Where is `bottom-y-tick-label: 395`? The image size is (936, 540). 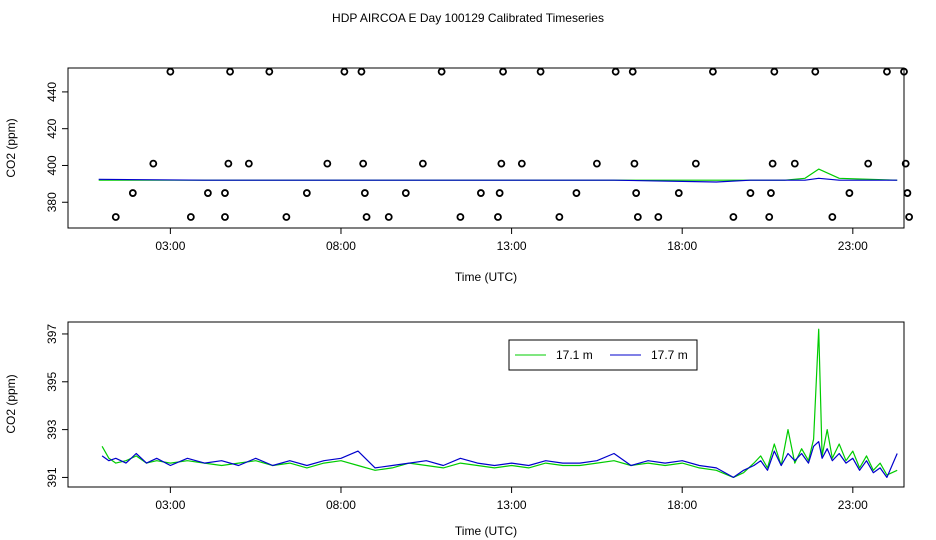
bottom-y-tick-label: 395 is located at coordinates (52, 381).